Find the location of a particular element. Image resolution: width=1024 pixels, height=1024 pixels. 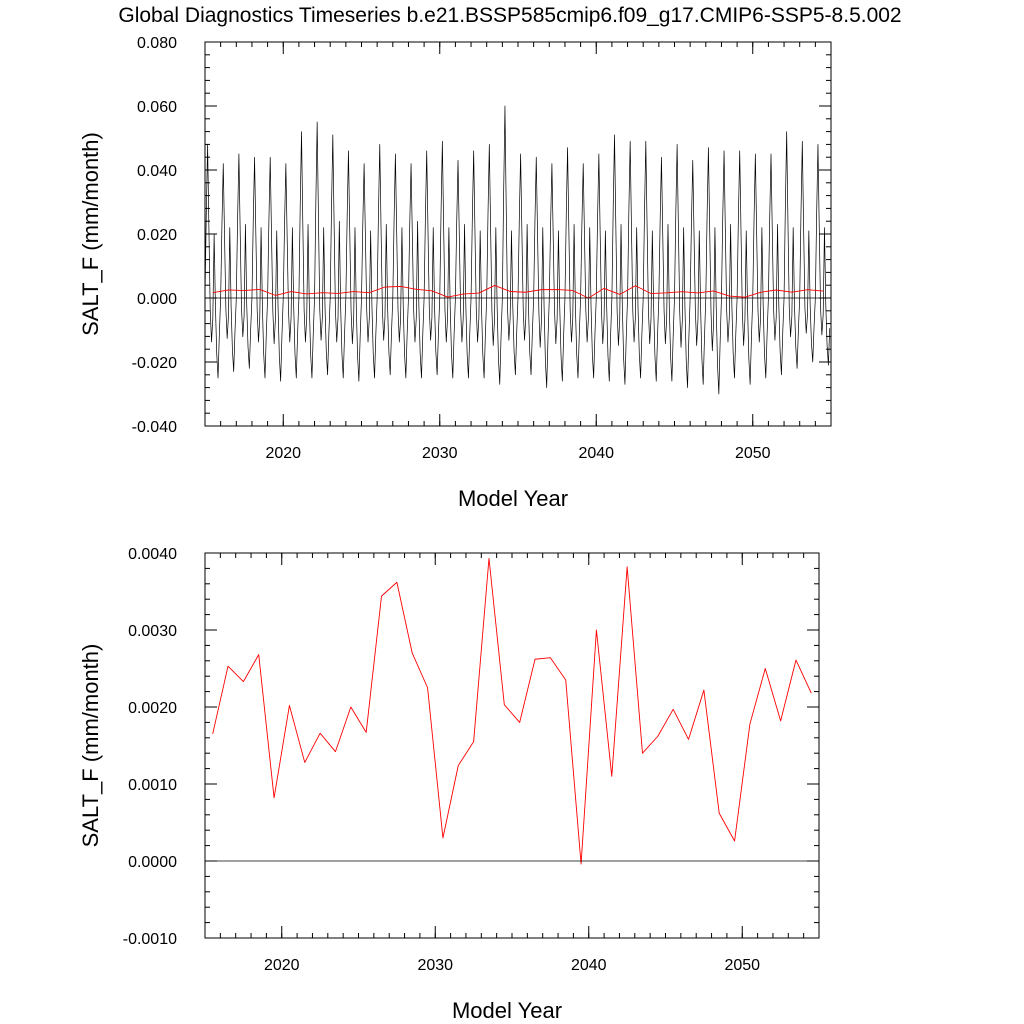

y-tick-label: 0.080 is located at coordinates (157, 43).